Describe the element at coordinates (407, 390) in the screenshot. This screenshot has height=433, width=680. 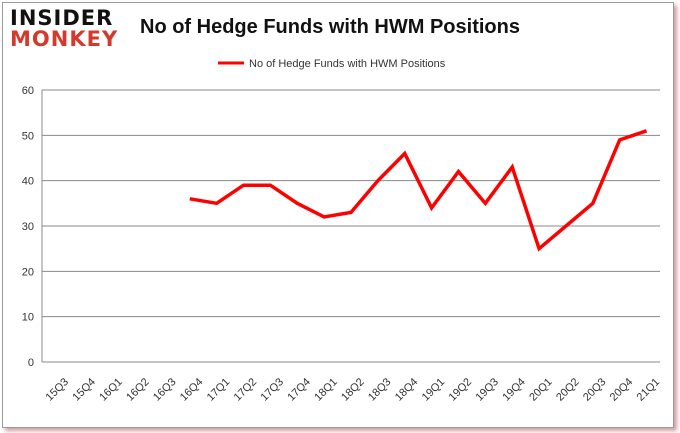
I see `x-tick-label: 18Q4` at that location.